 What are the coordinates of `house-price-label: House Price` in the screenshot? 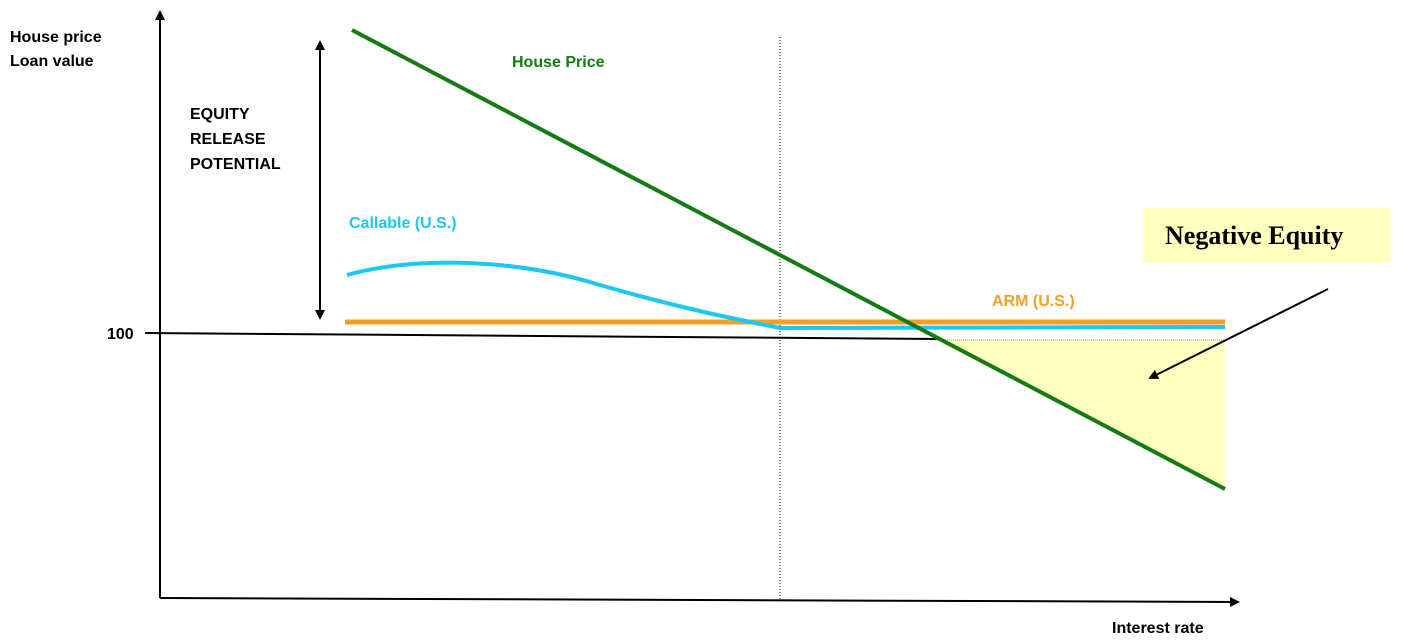 It's located at (558, 62).